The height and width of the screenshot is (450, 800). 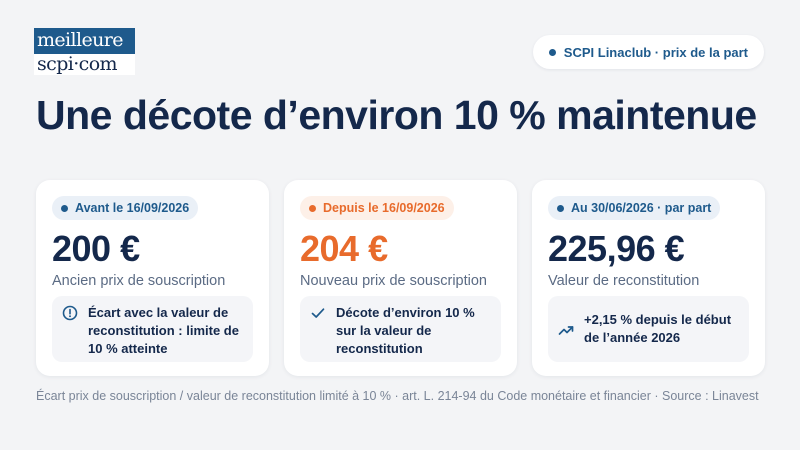 What do you see at coordinates (84, 41) in the screenshot?
I see `logo-line-1: meilleure` at bounding box center [84, 41].